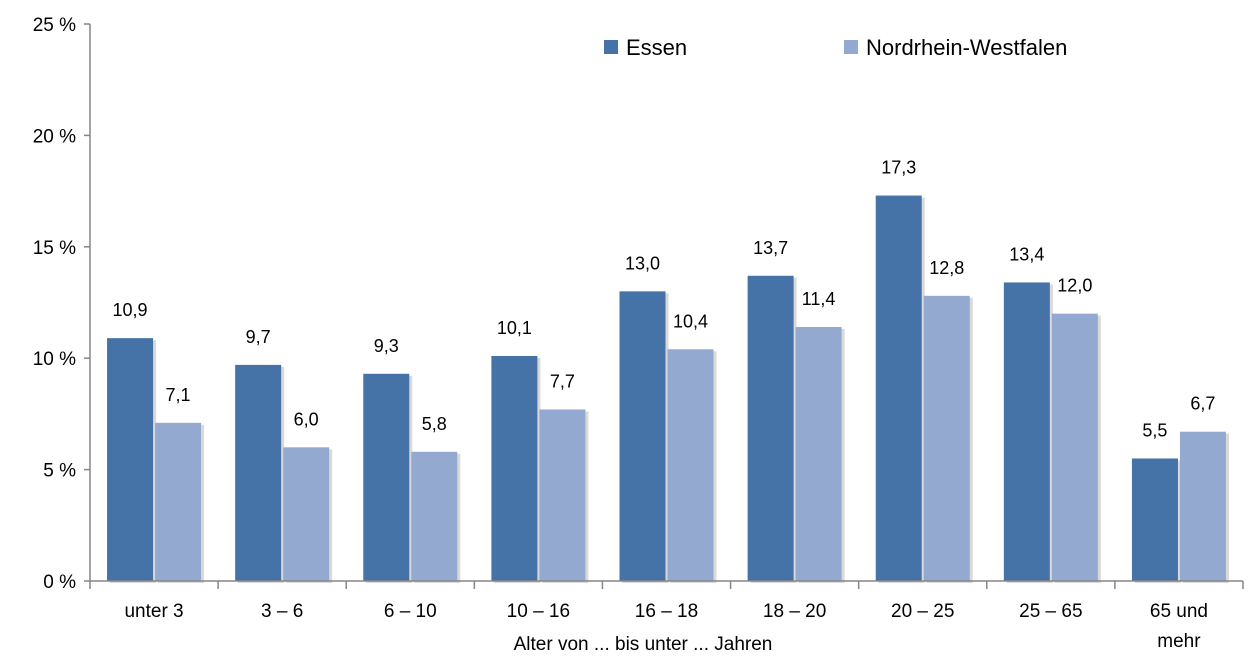 The width and height of the screenshot is (1253, 659). I want to click on data-label: 12,0, so click(1074, 286).